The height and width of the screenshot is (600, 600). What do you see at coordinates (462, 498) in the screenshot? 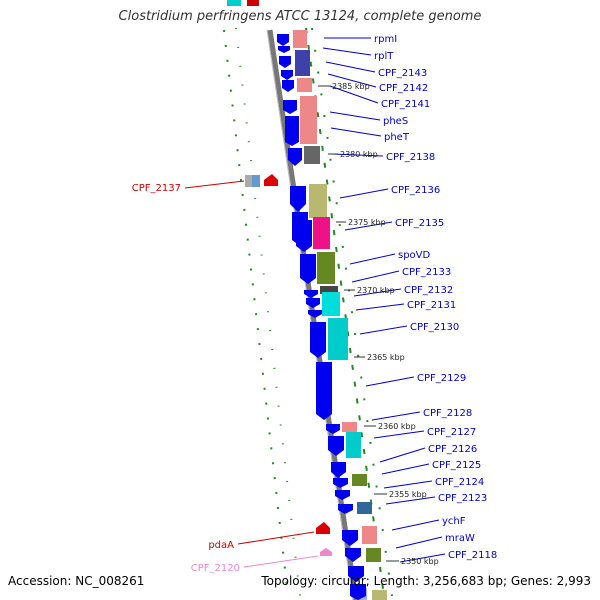
I see `gene-label: CPF_2123` at bounding box center [462, 498].